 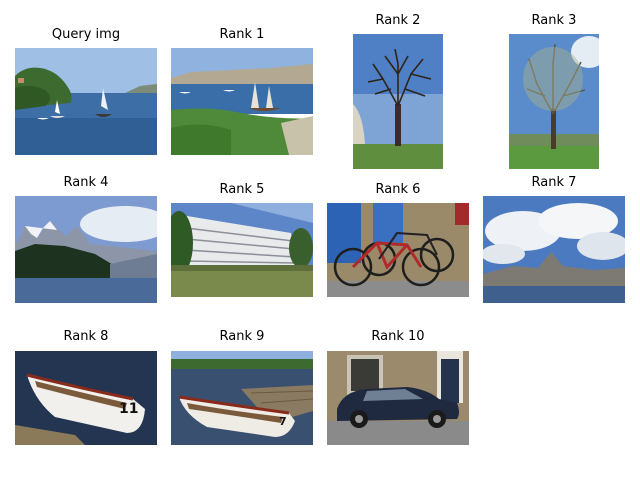 What do you see at coordinates (86, 182) in the screenshot?
I see `panel-title-rank-4: Rank 4` at bounding box center [86, 182].